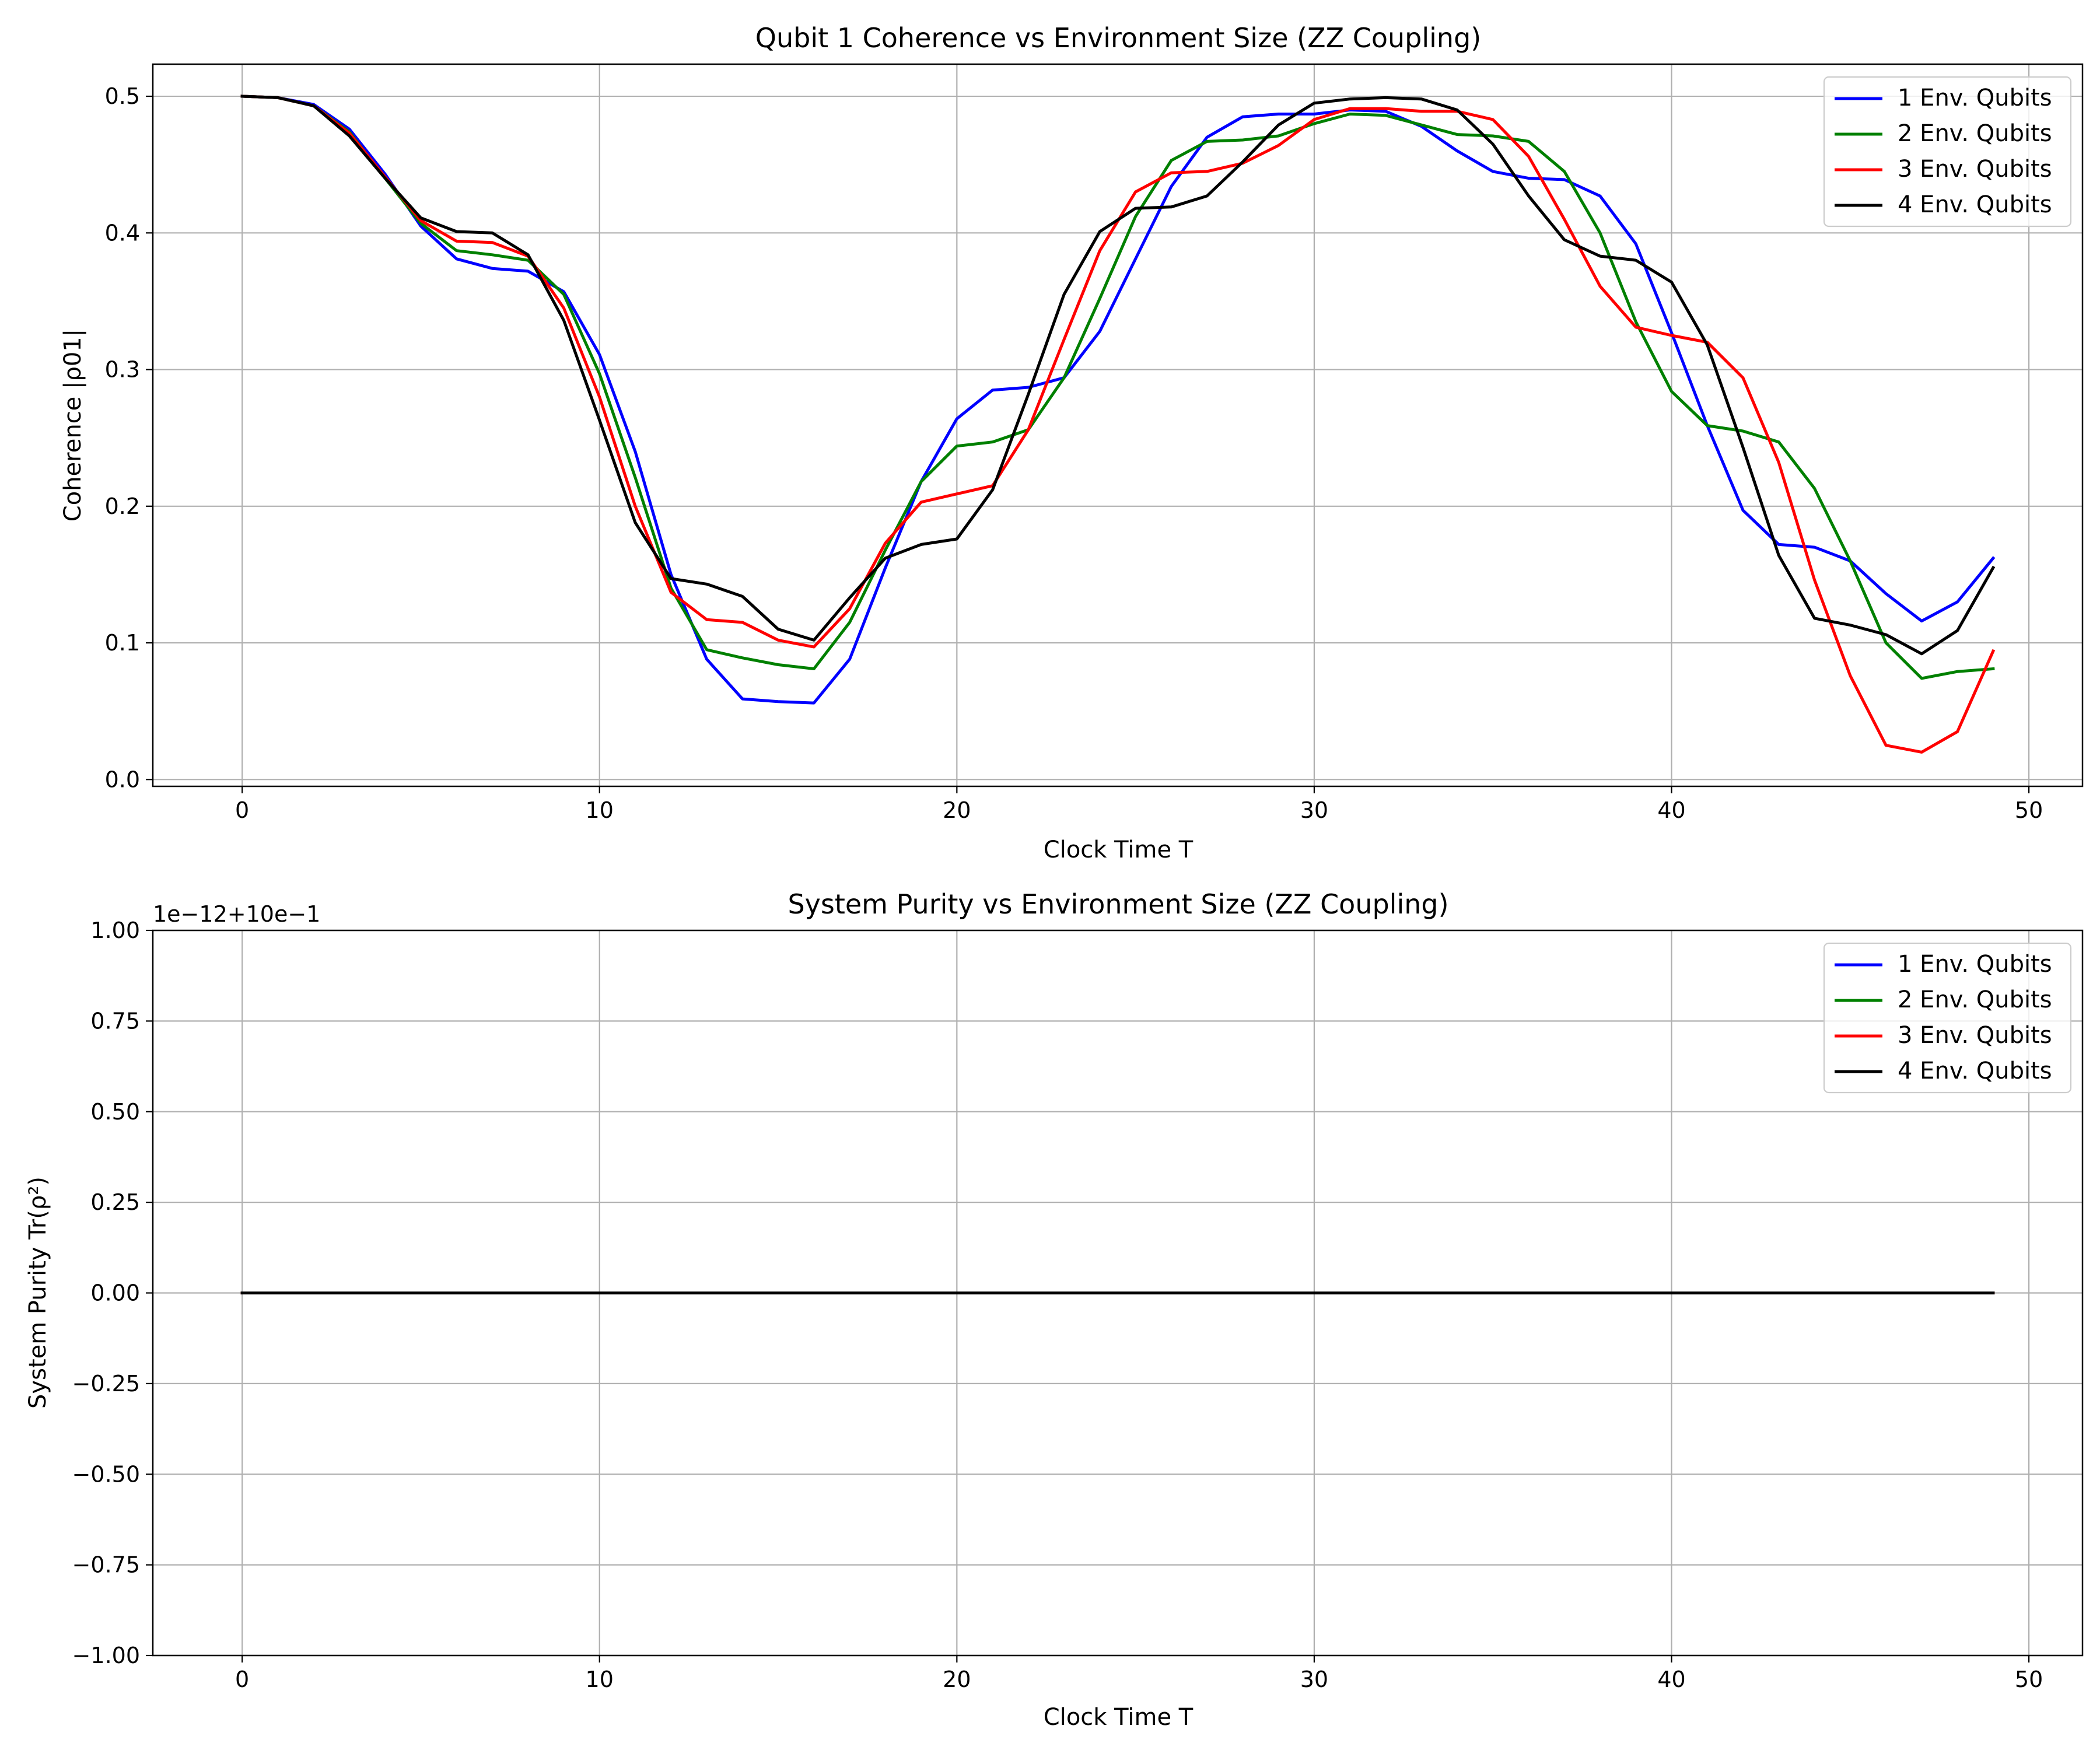 The image size is (2100, 1750). Describe the element at coordinates (115, 930) in the screenshot. I see `purity-y-tick-label: 1.00` at that location.